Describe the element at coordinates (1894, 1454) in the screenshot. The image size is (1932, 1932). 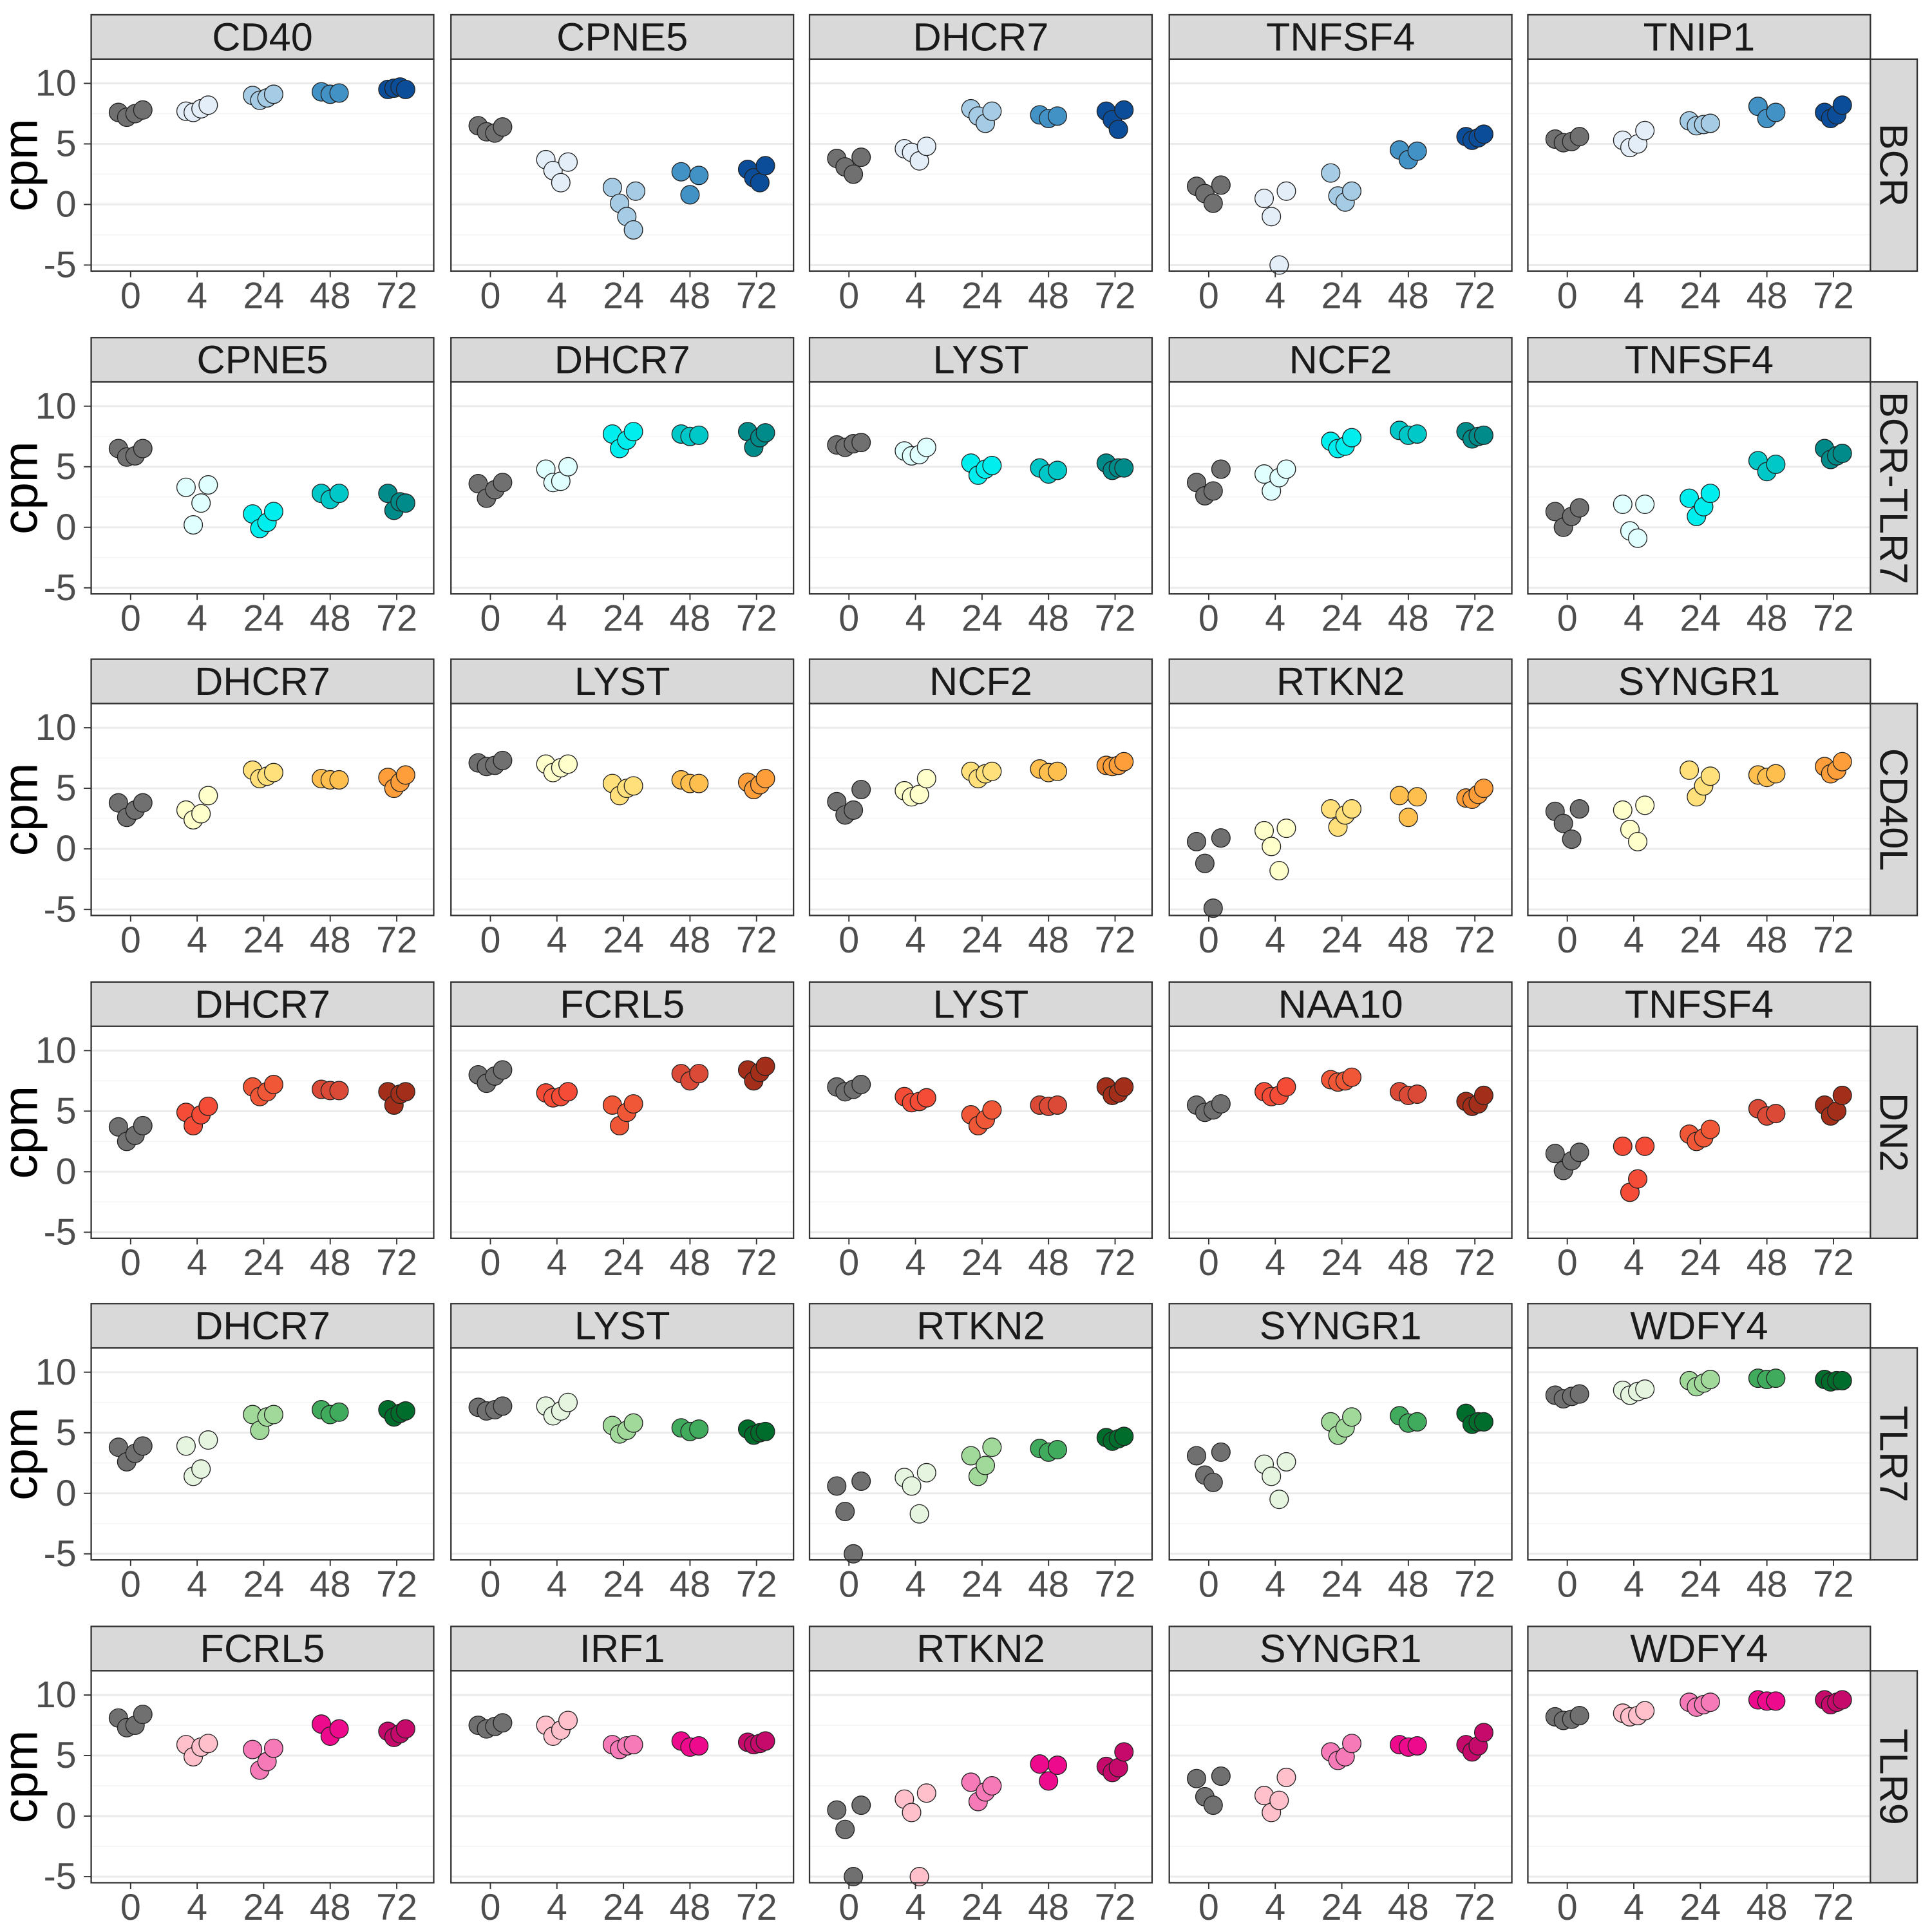
I see `row-strip-label: TLR7` at that location.